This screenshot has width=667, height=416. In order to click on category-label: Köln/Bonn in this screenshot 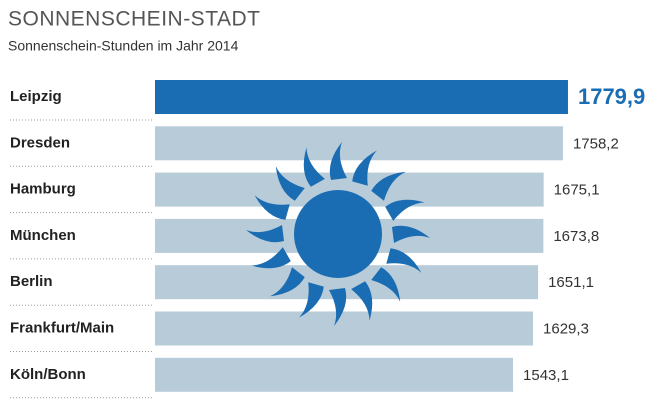, I will do `click(48, 374)`.